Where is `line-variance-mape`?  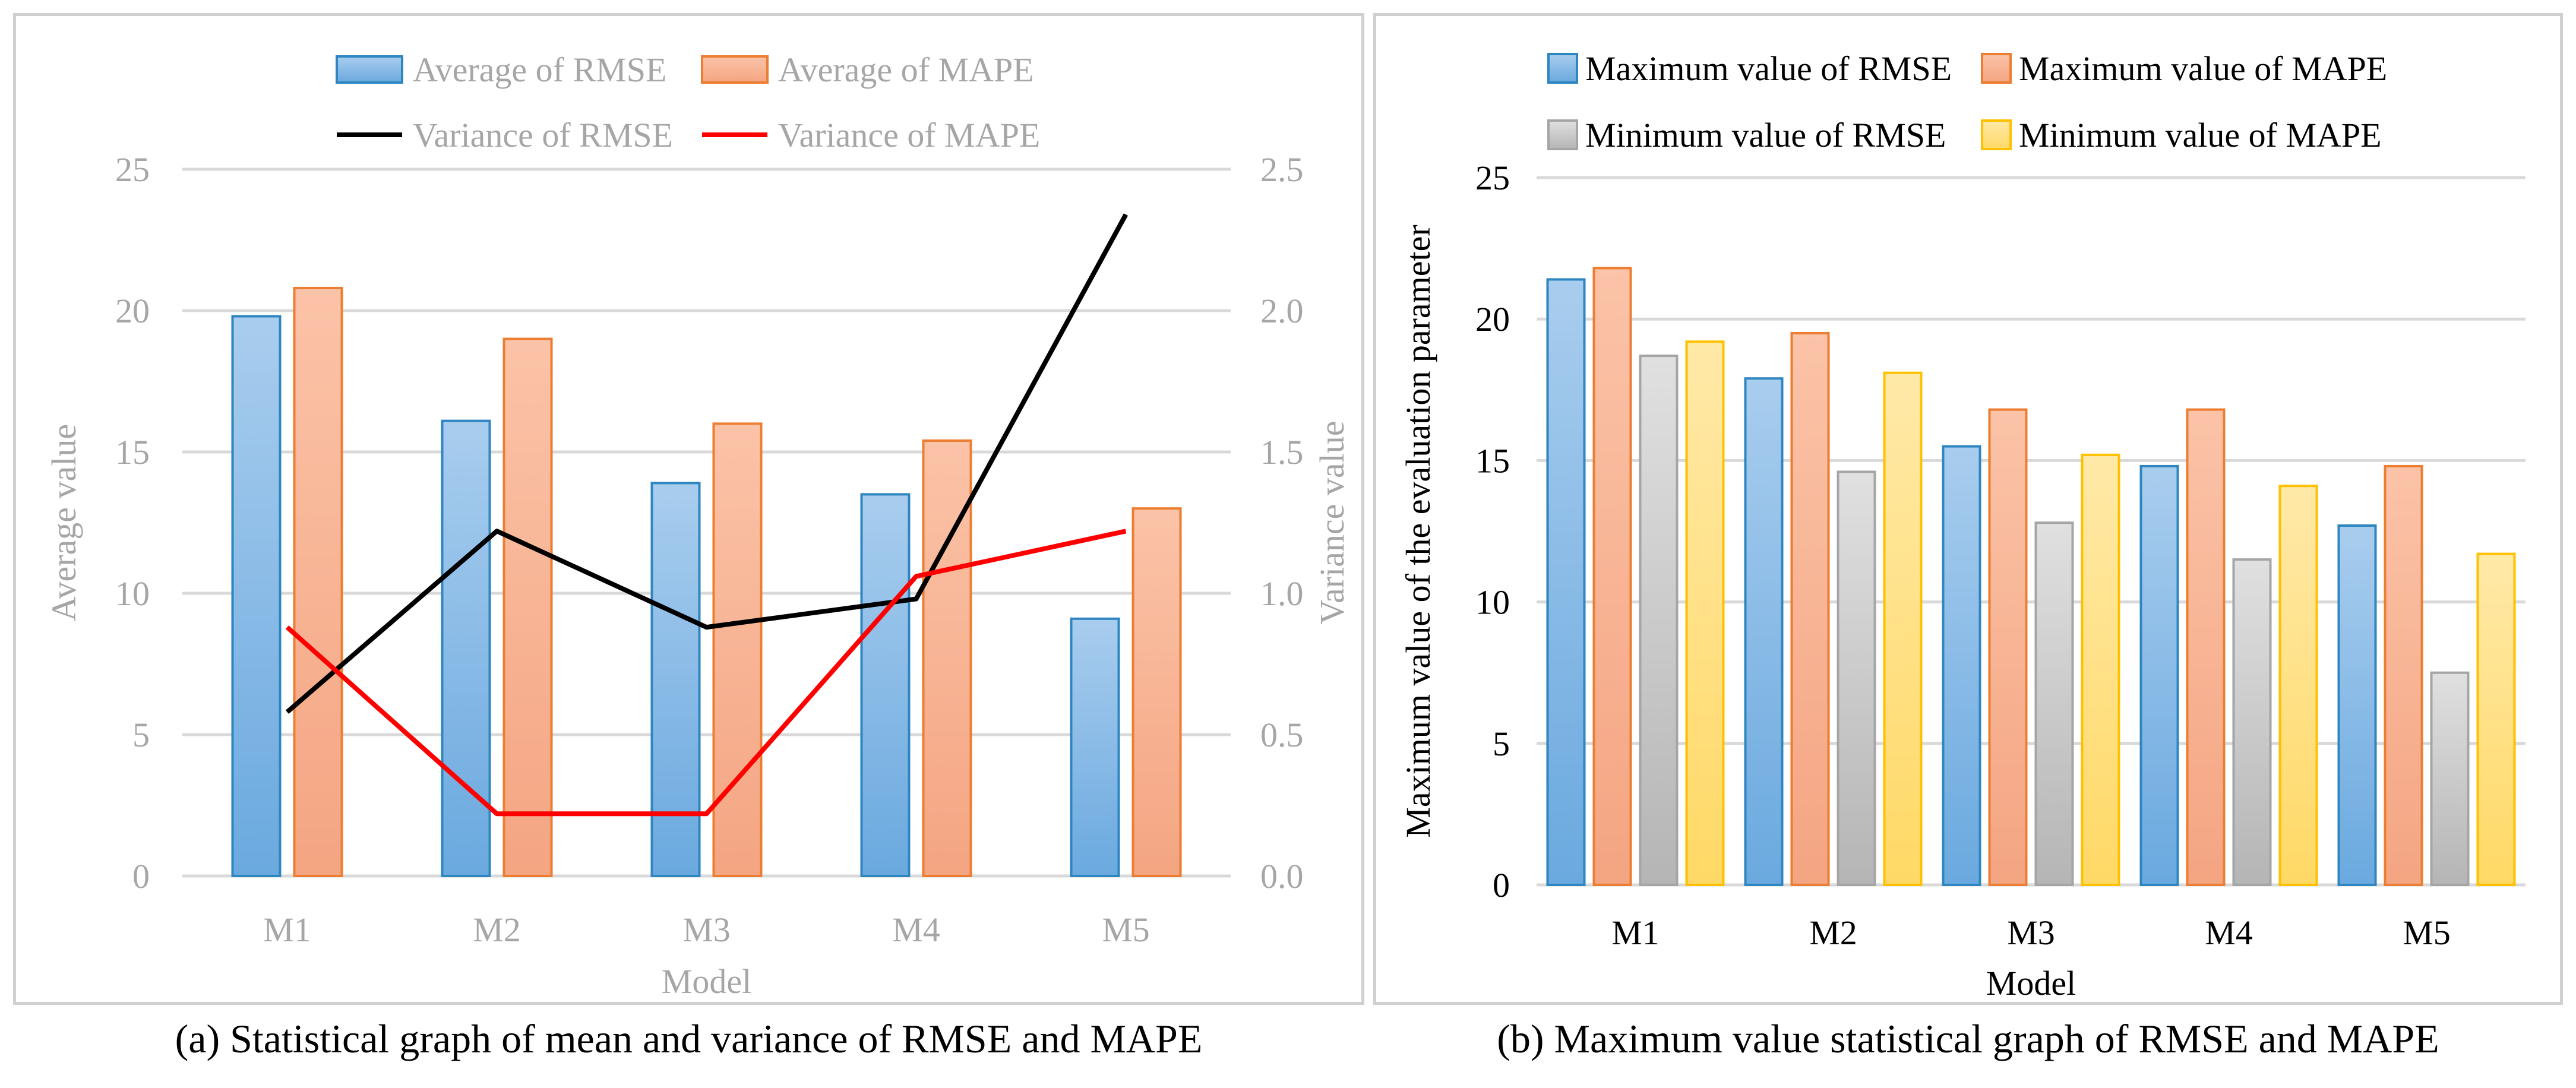
line-variance-mape is located at coordinates (706, 673).